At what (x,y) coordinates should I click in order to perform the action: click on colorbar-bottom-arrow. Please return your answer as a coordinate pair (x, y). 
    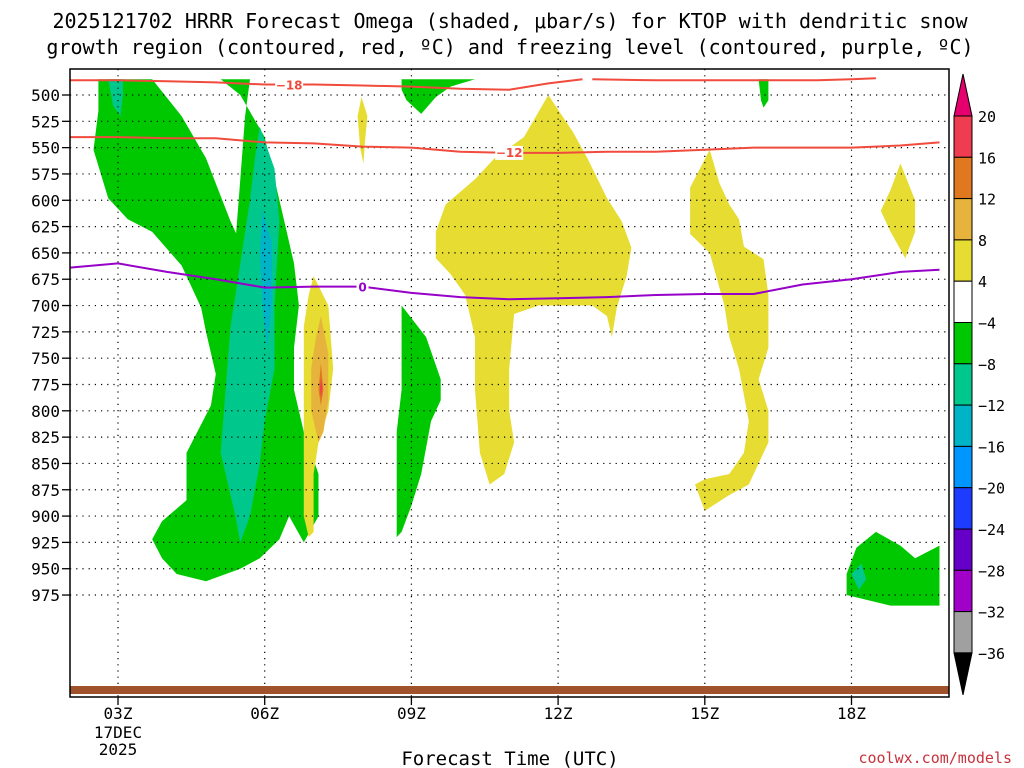
    Looking at the image, I should click on (963, 674).